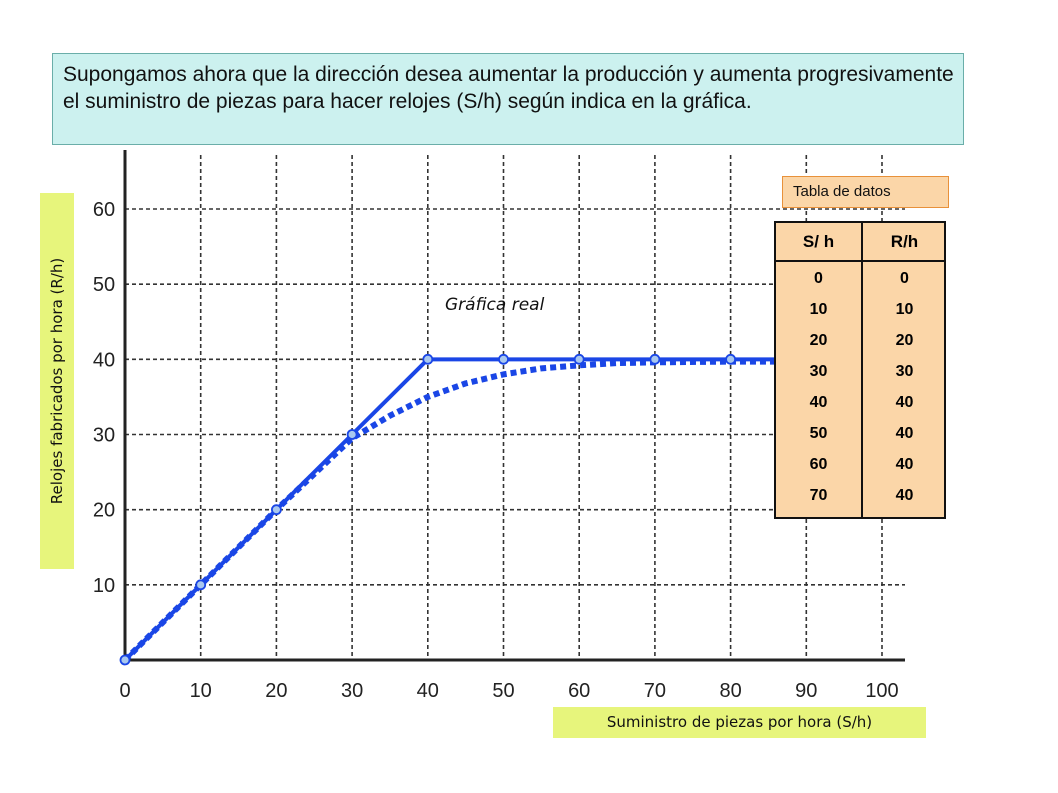  I want to click on x-tick-label-10: 10, so click(201, 691).